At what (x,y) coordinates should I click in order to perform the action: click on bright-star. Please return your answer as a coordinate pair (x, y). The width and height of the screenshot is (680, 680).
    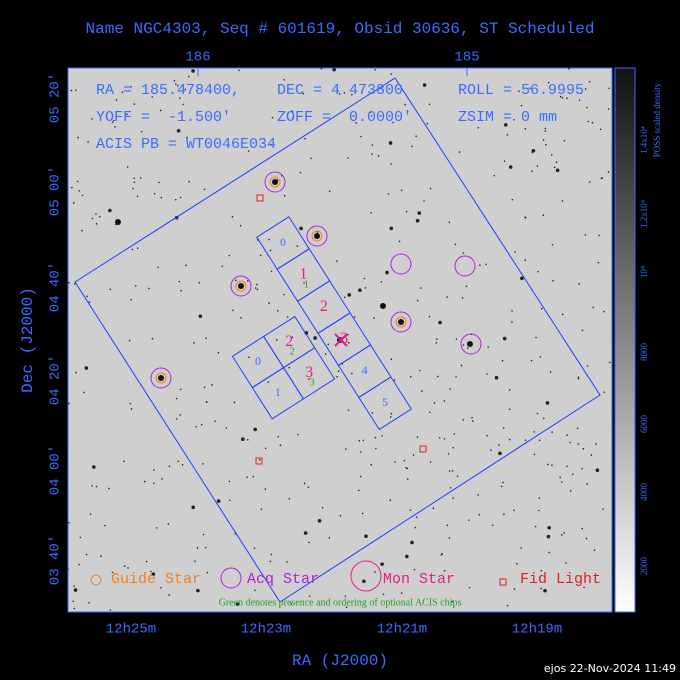
    Looking at the image, I should click on (470, 344).